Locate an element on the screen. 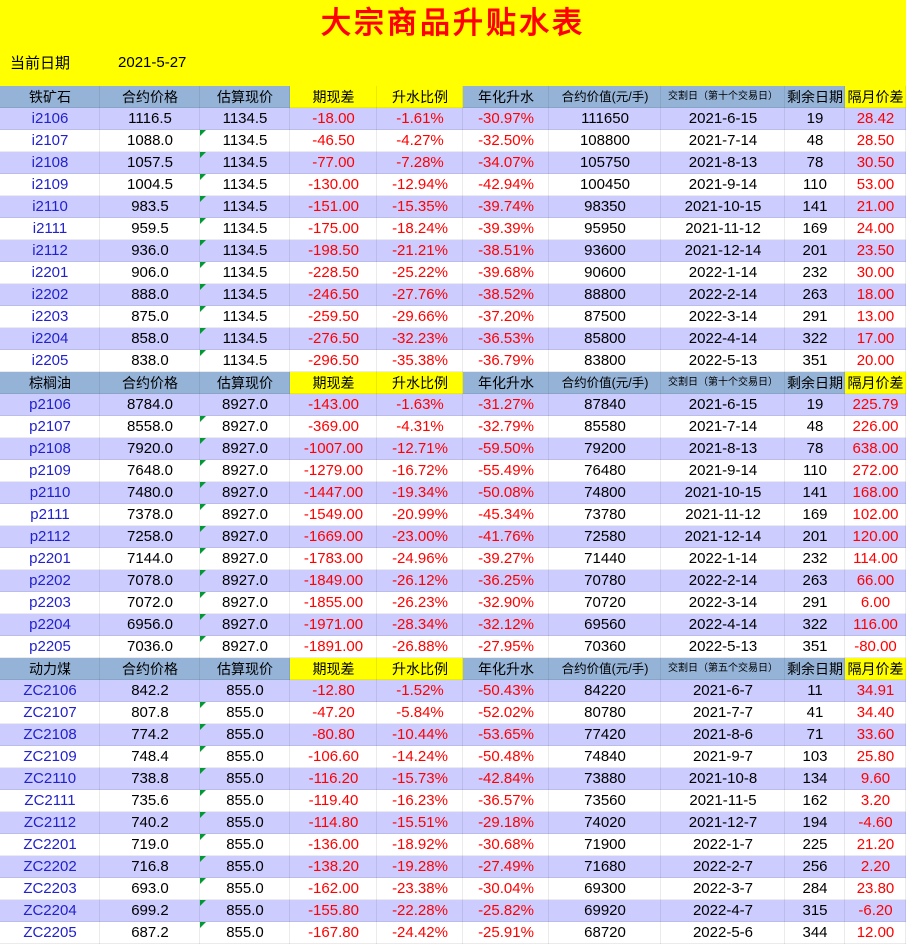 This screenshot has height=944, width=906. cell-annualized-premium: -36.25% is located at coordinates (506, 581).